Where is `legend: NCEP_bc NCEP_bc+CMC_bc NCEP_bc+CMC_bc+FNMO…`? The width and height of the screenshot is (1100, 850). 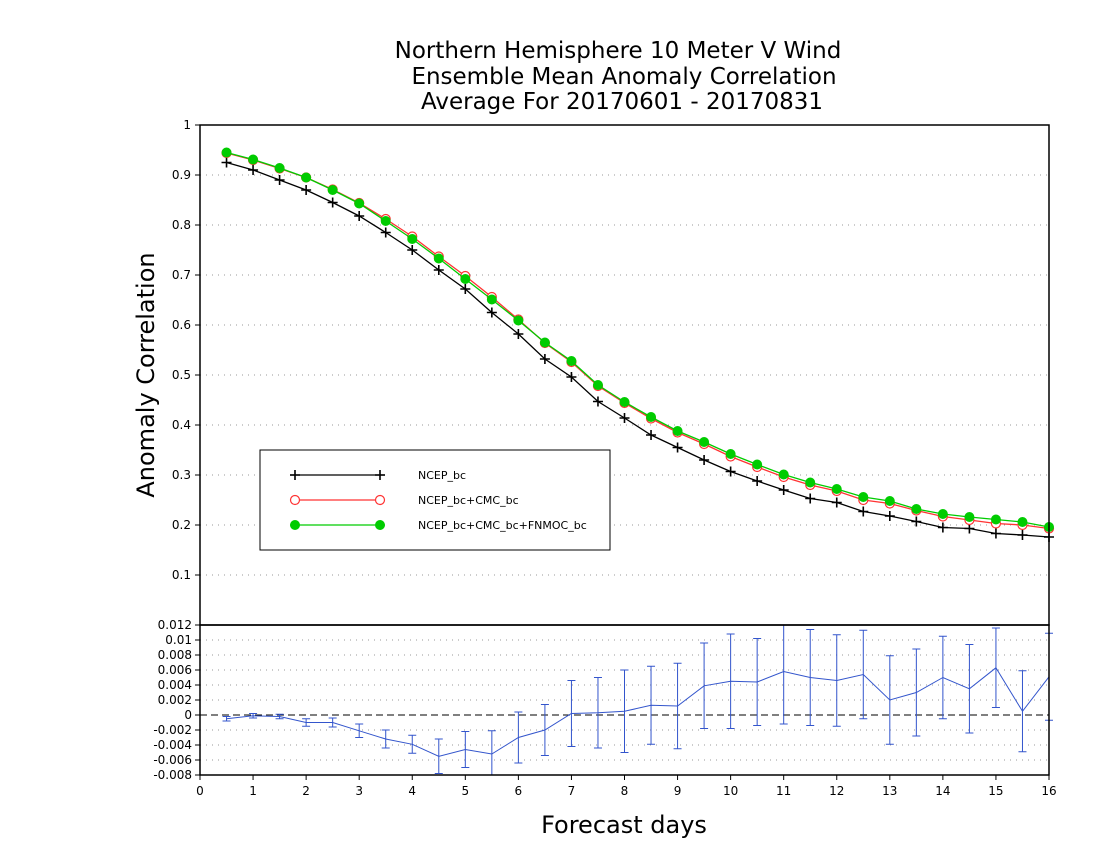
legend: NCEP_bc NCEP_bc+CMC_bc NCEP_bc+CMC_bc+FNMO… is located at coordinates (435, 500).